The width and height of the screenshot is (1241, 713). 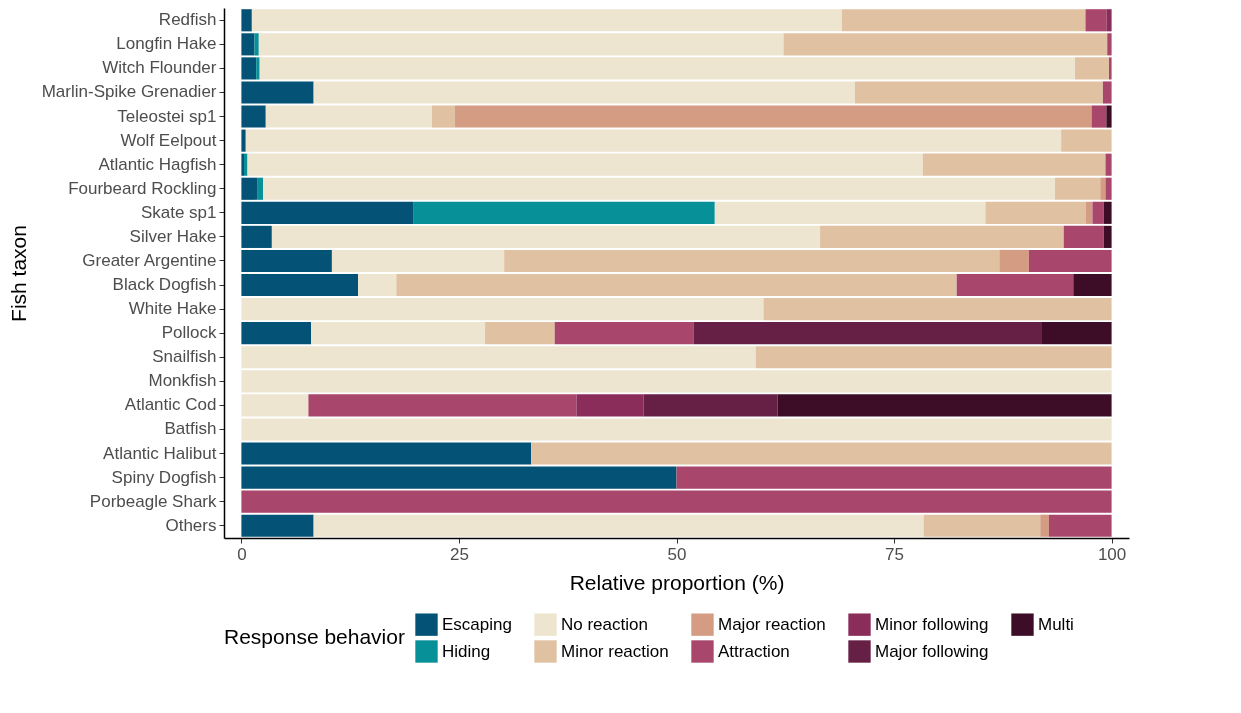 I want to click on y-tick-label: Redfish, so click(x=187, y=20).